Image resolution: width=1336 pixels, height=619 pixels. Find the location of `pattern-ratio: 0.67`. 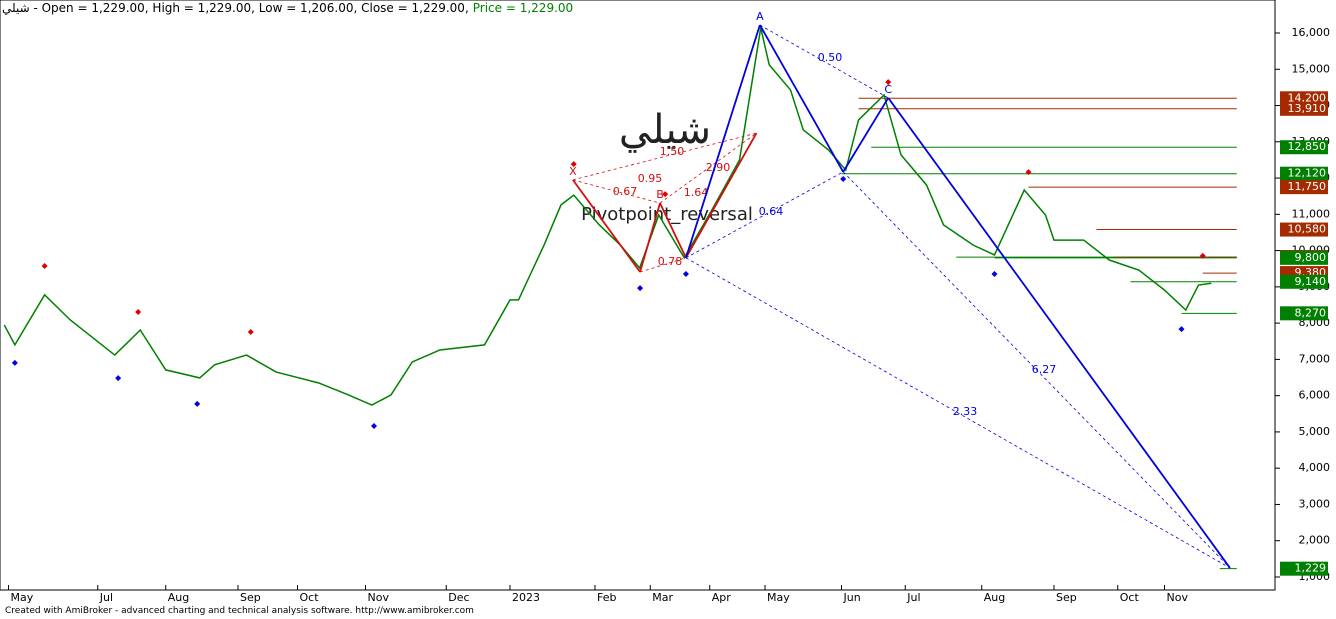

pattern-ratio: 0.67 is located at coordinates (625, 191).